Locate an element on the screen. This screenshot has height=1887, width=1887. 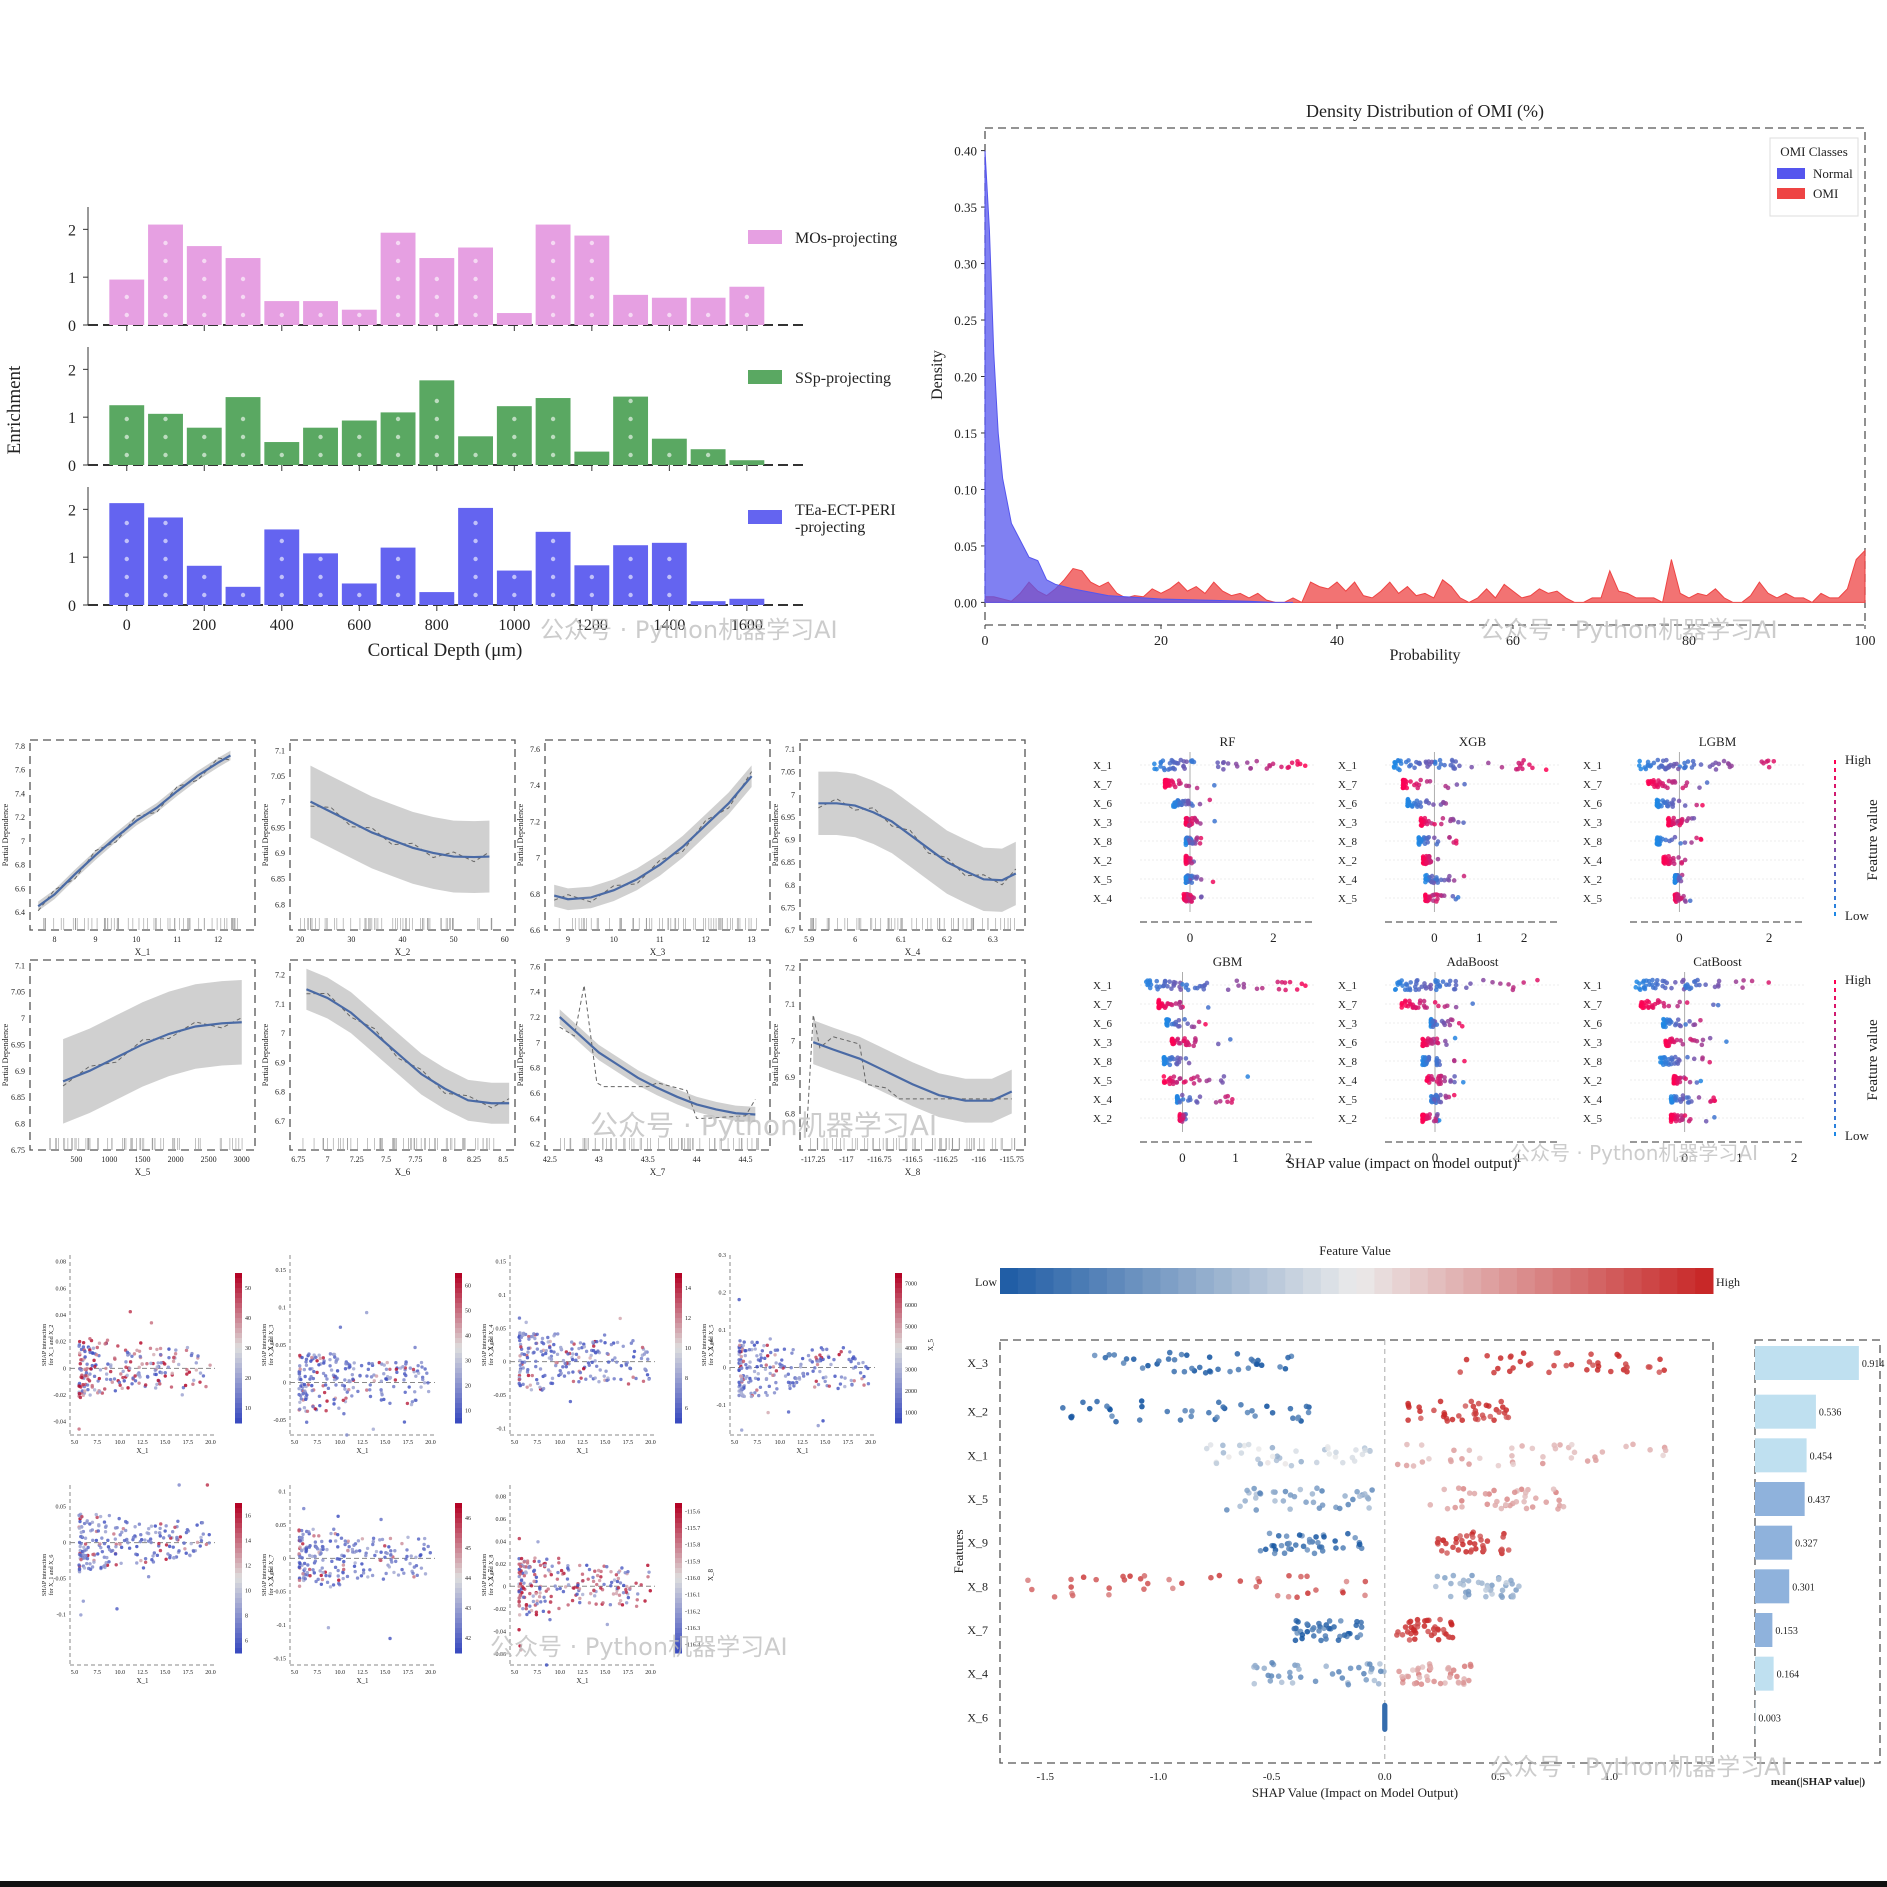
colorbar-tick: 30 is located at coordinates (468, 1362).